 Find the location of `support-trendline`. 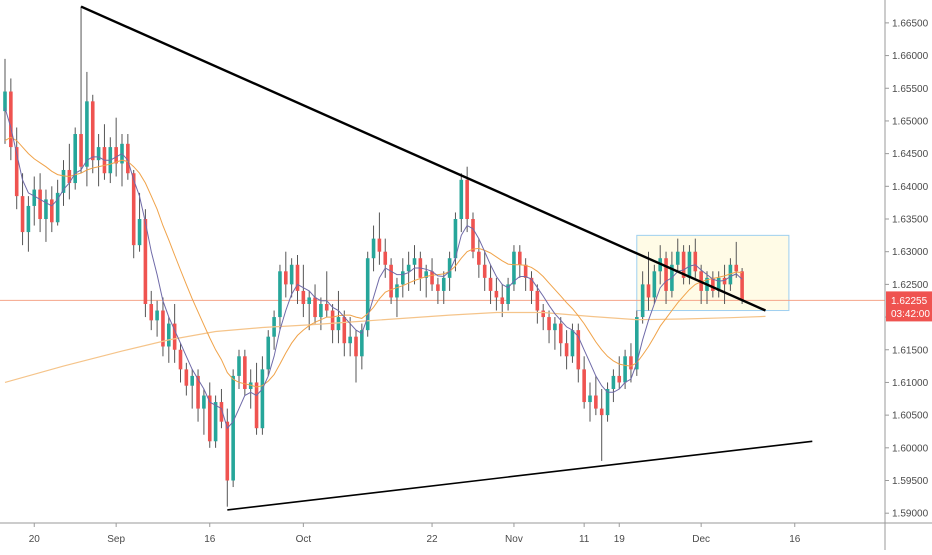

support-trendline is located at coordinates (520, 475).